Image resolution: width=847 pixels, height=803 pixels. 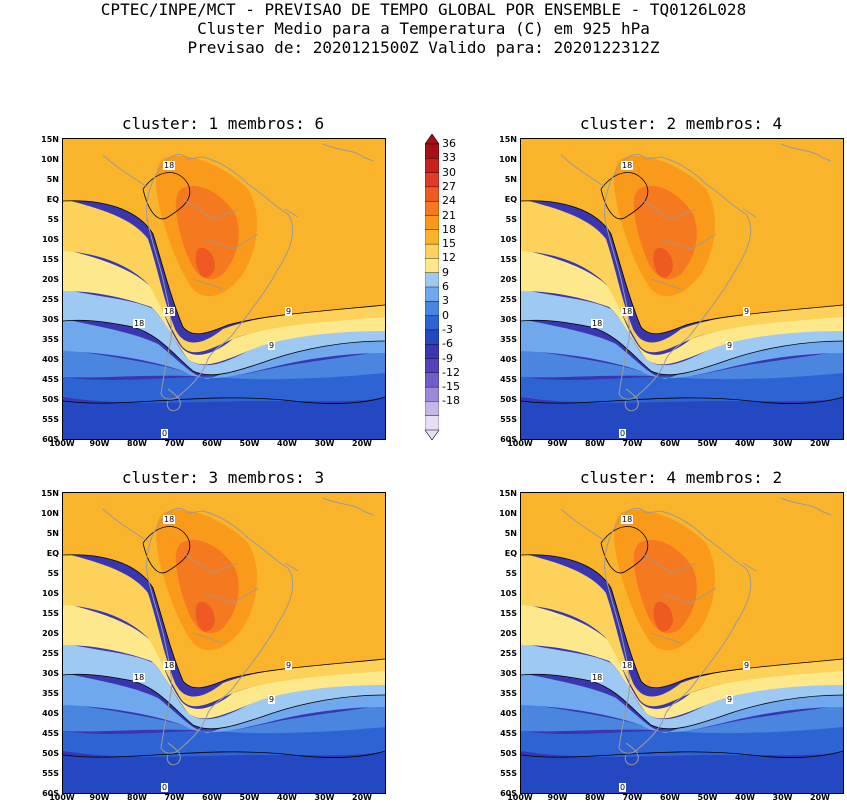 I want to click on latitude-label: EQ, so click(x=510, y=553).